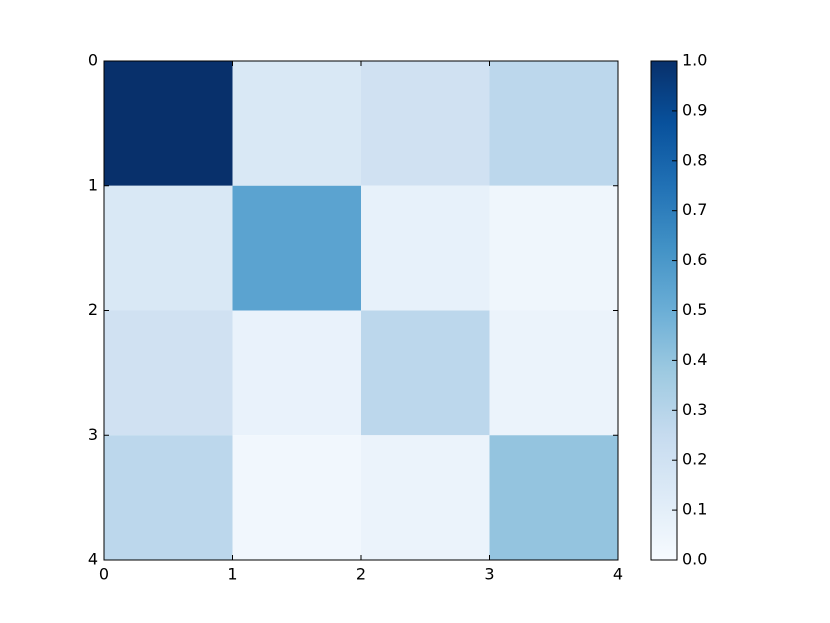  Describe the element at coordinates (93, 184) in the screenshot. I see `y-tick-label: 1` at that location.